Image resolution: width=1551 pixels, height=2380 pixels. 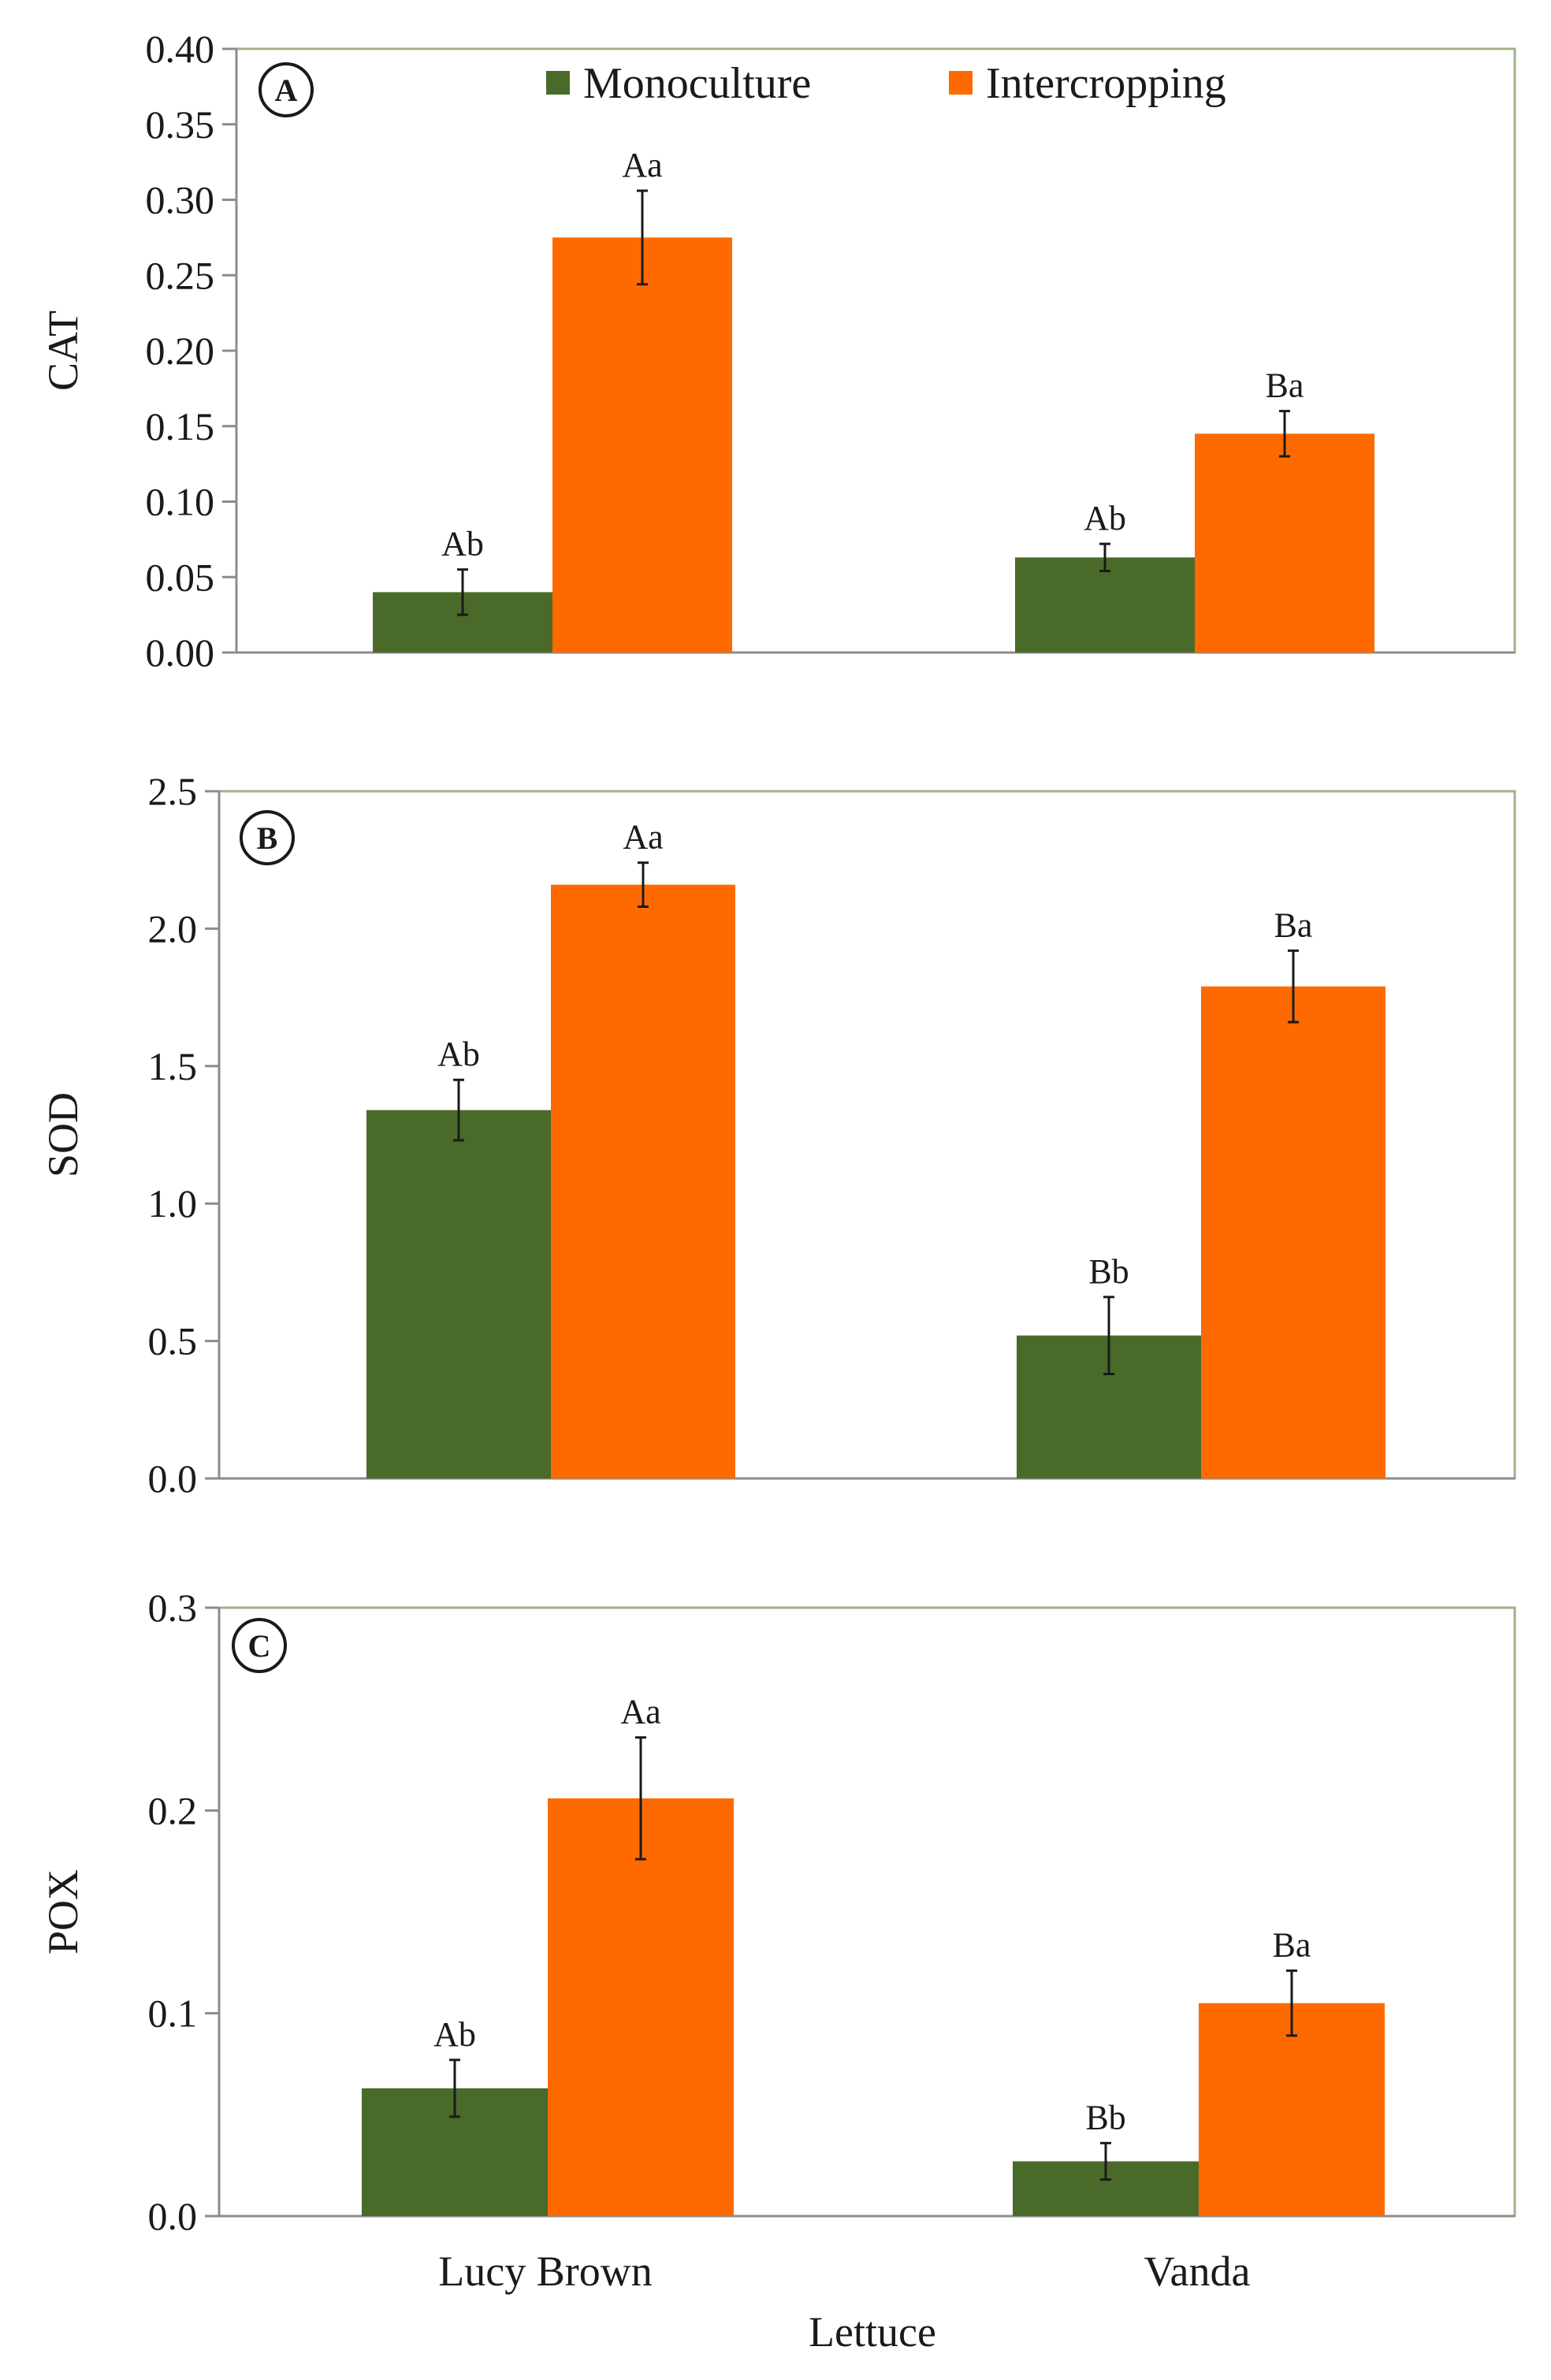 What do you see at coordinates (462, 544) in the screenshot?
I see `panel-a-bar-label-monoculture-lucy-brown: Ab` at bounding box center [462, 544].